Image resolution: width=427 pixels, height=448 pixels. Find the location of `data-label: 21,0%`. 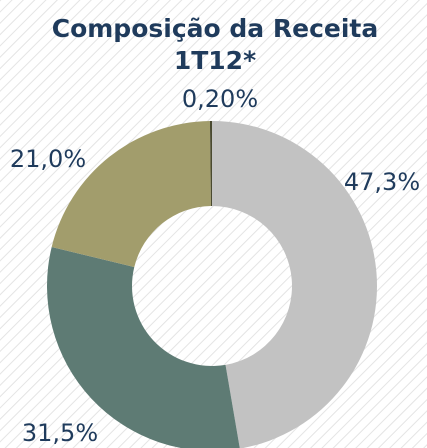

data-label: 21,0% is located at coordinates (48, 159).